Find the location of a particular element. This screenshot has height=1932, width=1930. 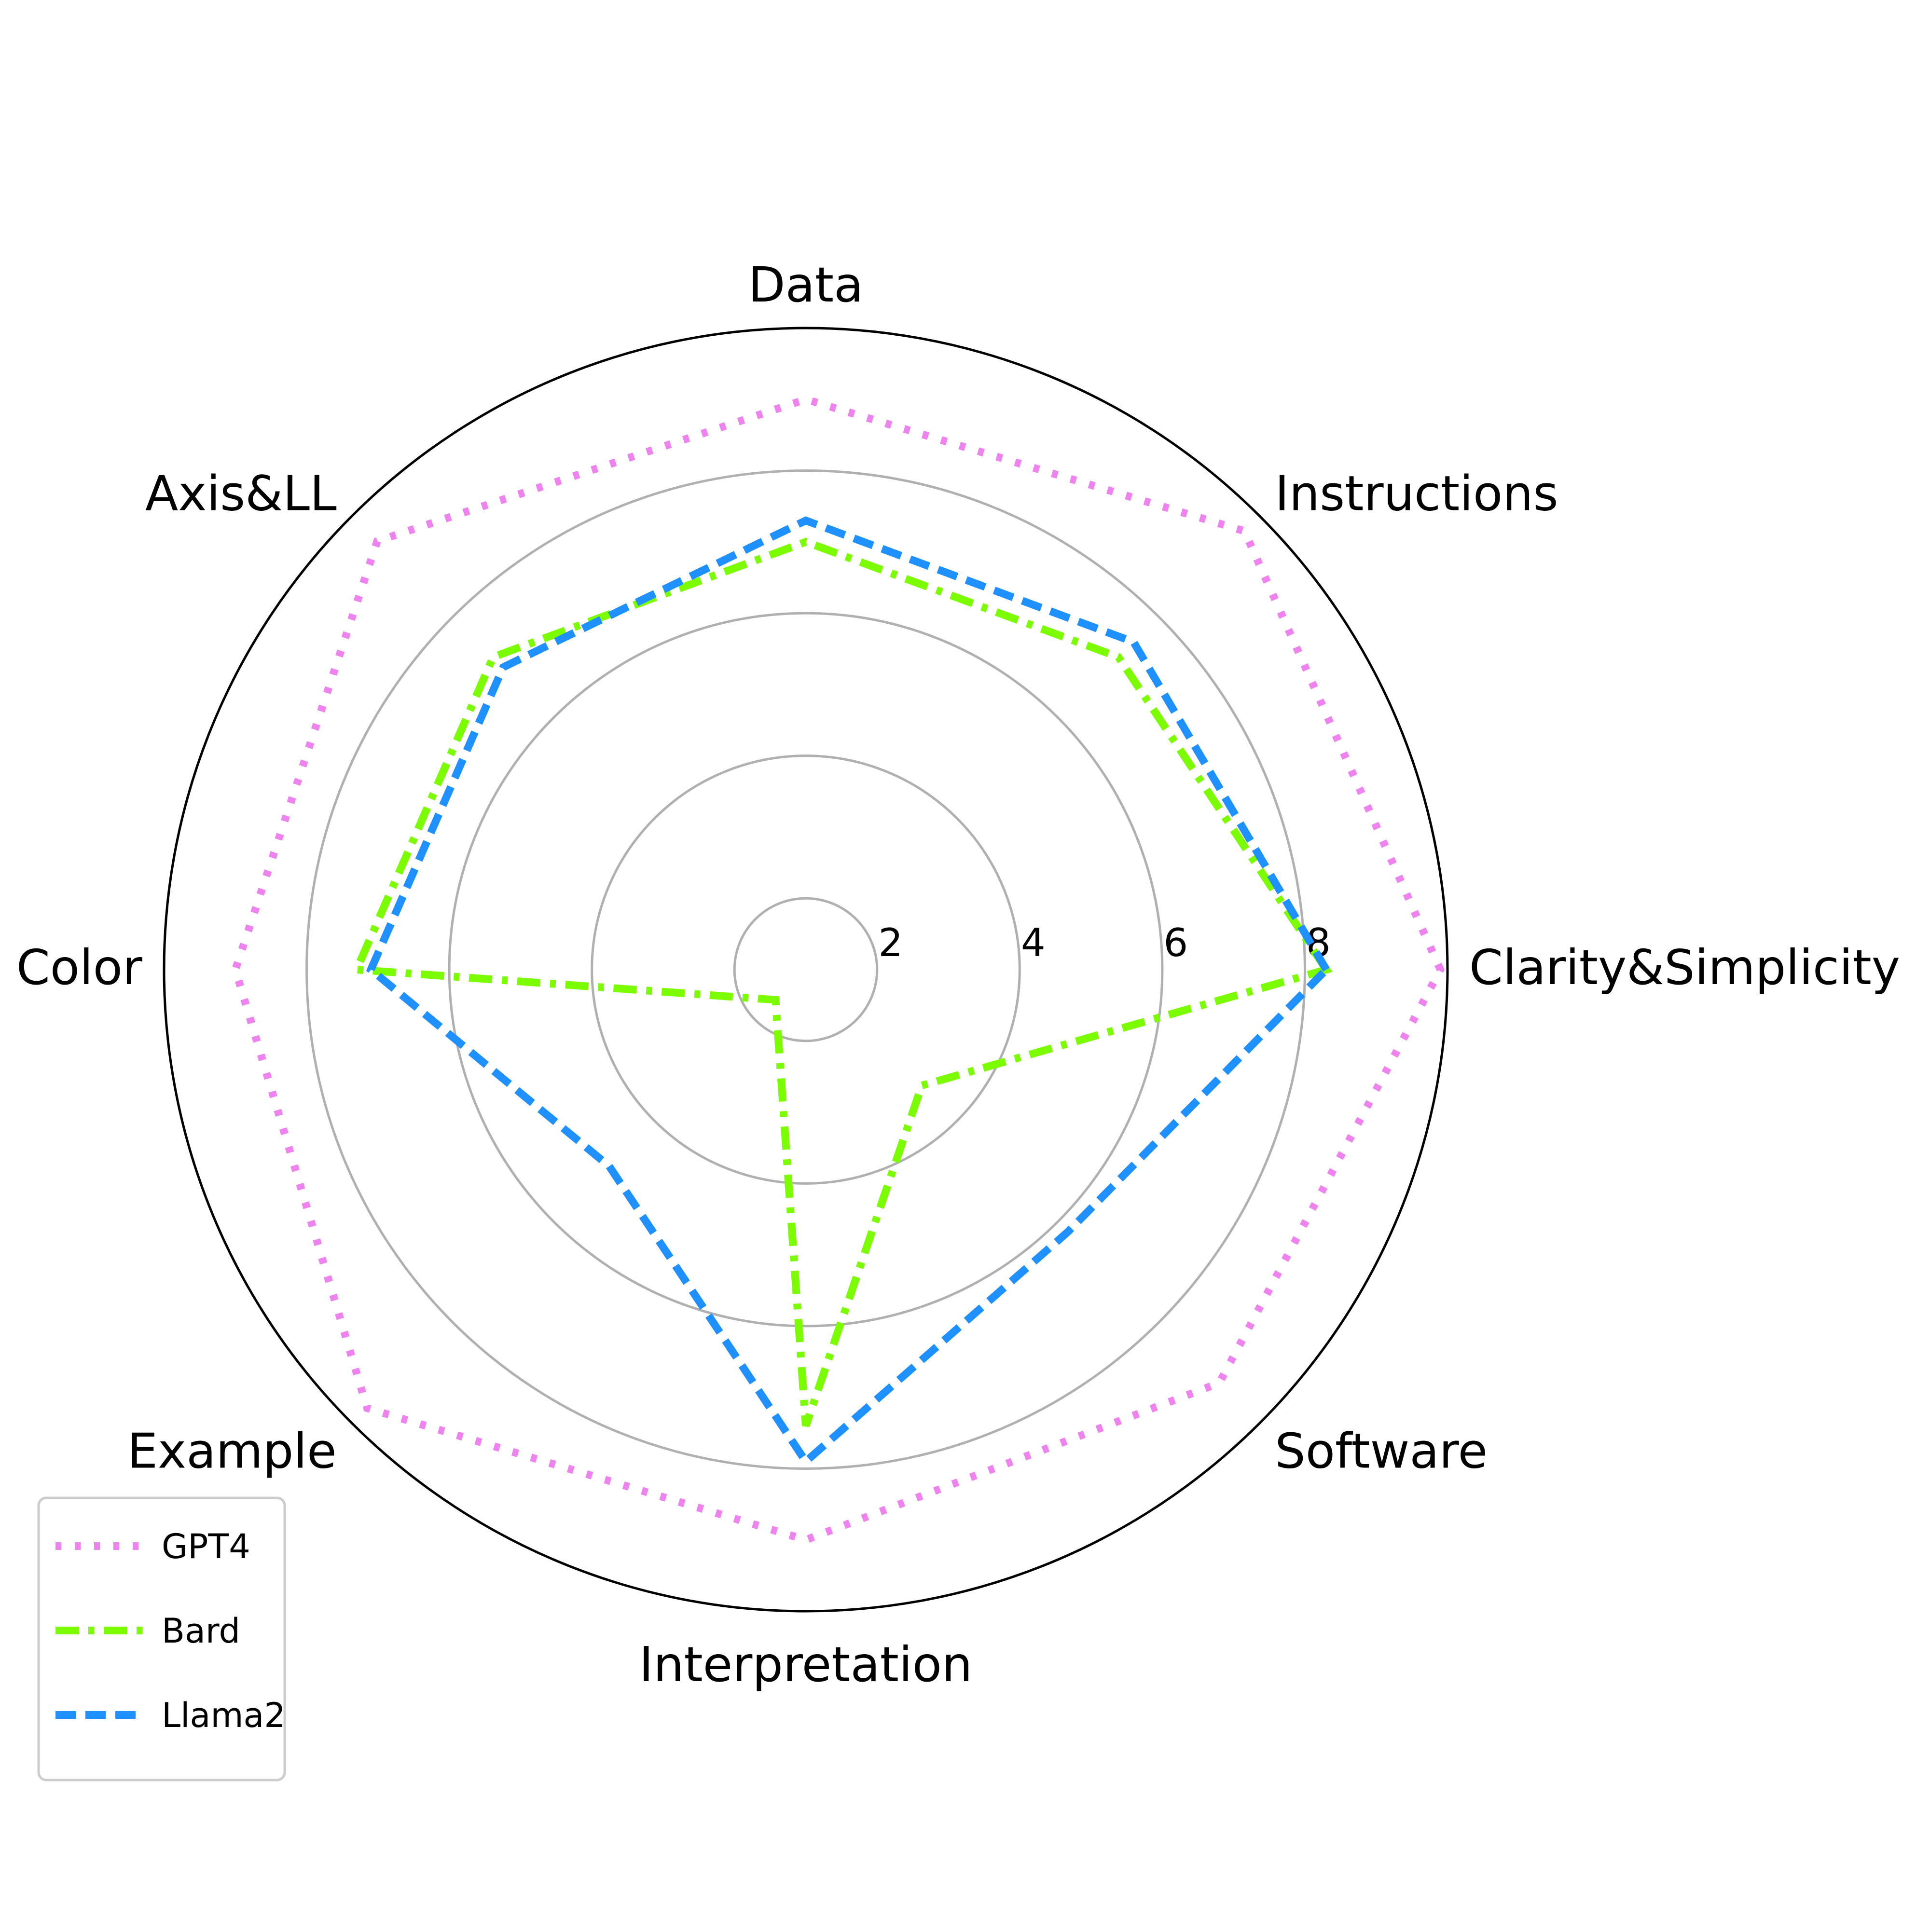

category-label-4: Color is located at coordinates (79, 968).